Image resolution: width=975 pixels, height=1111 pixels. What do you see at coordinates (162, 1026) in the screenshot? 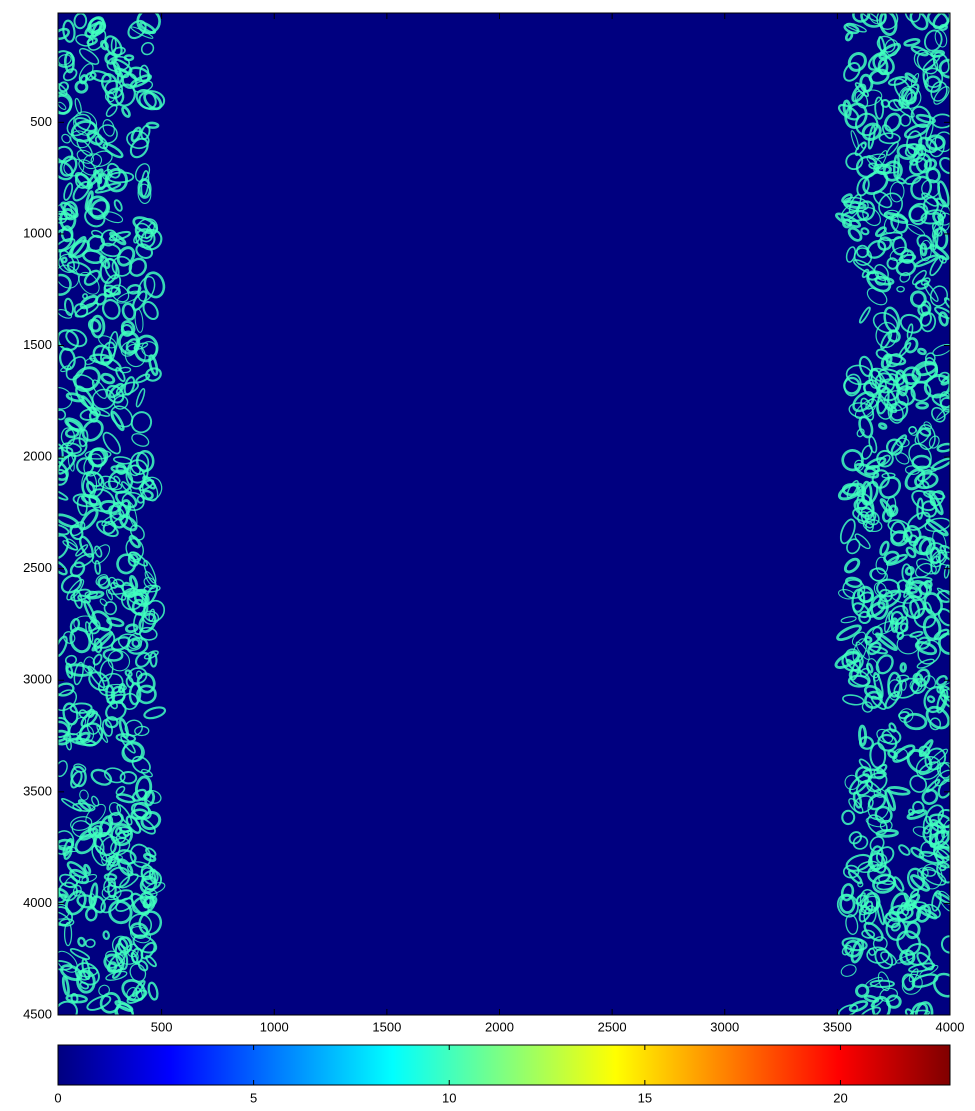
I see `x-tick-label: 500` at bounding box center [162, 1026].